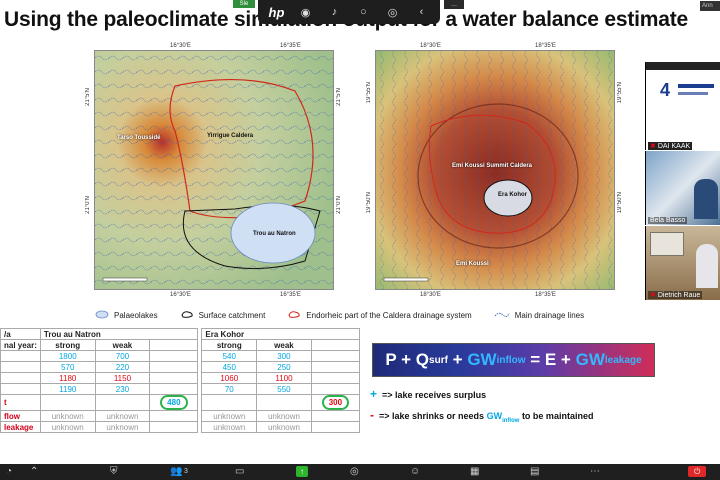 The height and width of the screenshot is (480, 720). Describe the element at coordinates (186, 471) in the screenshot. I see `participant-count: 3` at that location.